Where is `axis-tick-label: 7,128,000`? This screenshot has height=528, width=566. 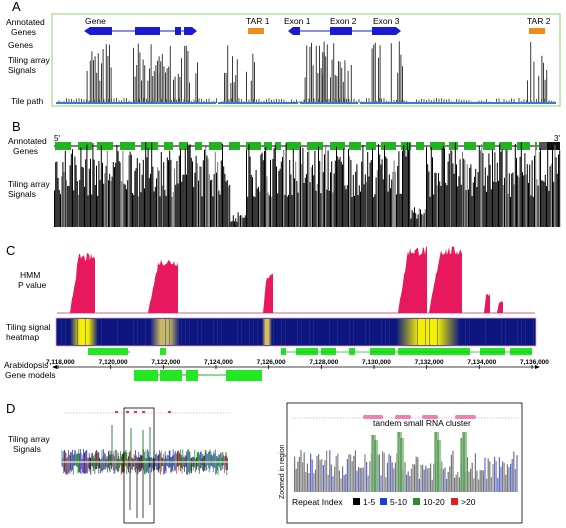
axis-tick-label: 7,128,000 is located at coordinates (323, 362).